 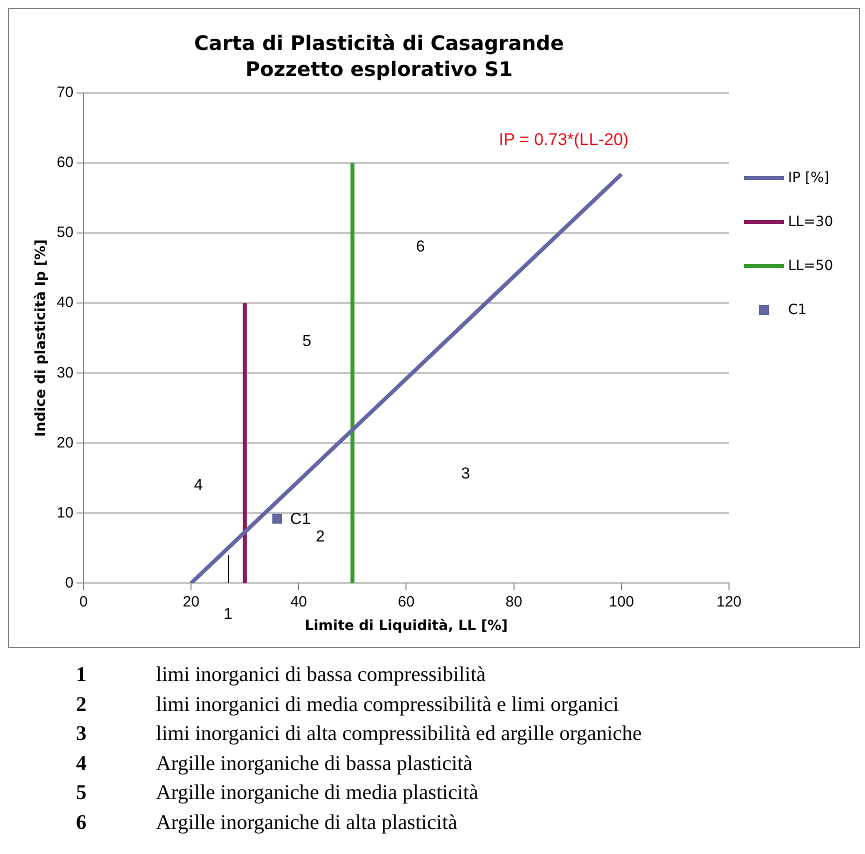 I want to click on x-tick-label: 80, so click(x=513, y=601).